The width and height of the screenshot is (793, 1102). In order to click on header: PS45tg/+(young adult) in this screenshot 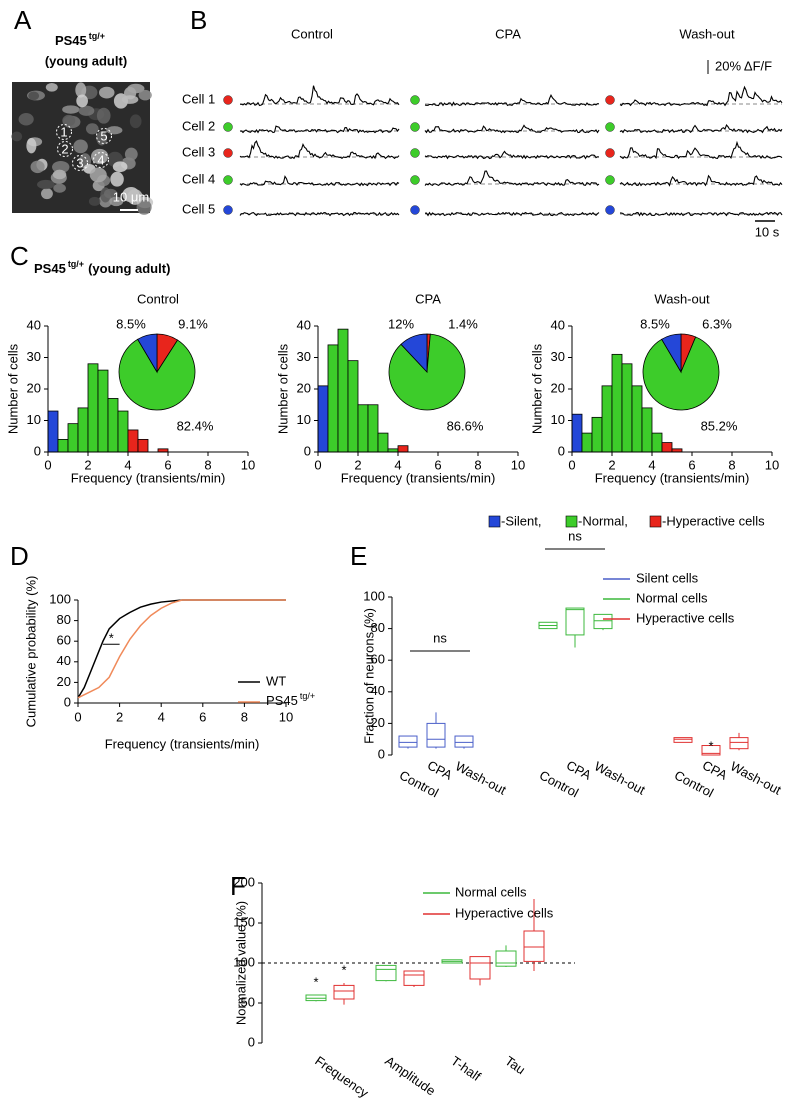, I will do `click(102, 267)`.